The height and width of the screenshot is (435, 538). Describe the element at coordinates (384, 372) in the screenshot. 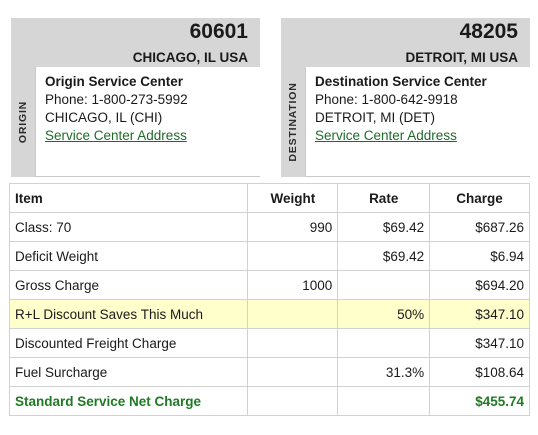

I see `row-rate: 31.3%` at that location.